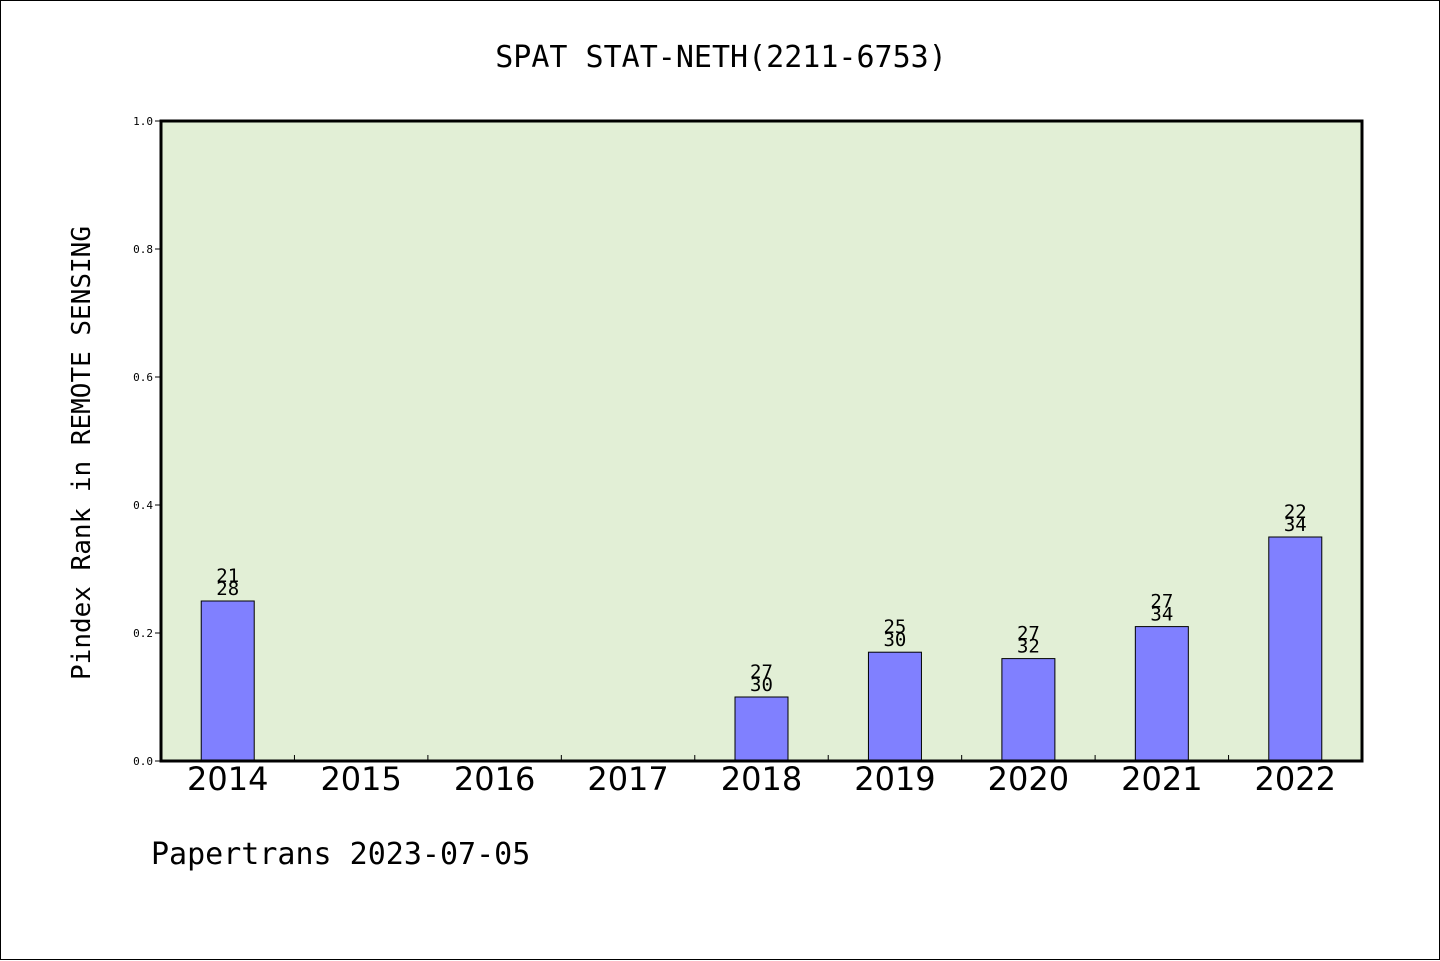 This screenshot has height=961, width=1440. Describe the element at coordinates (143, 633) in the screenshot. I see `y-tick-label: 0.2` at that location.